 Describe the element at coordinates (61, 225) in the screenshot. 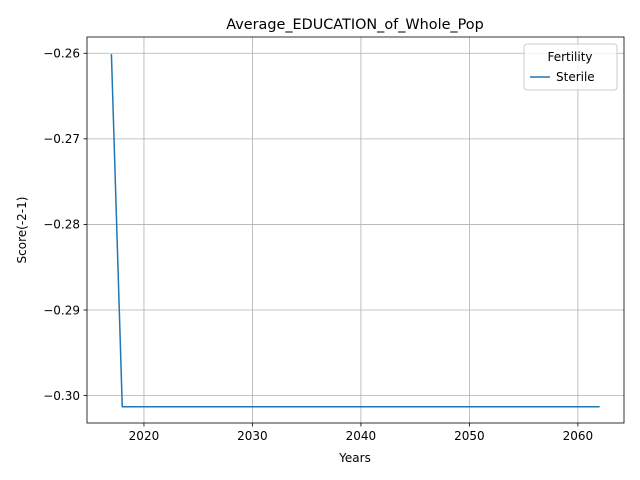

I see `y-tick-label: −0.28` at that location.